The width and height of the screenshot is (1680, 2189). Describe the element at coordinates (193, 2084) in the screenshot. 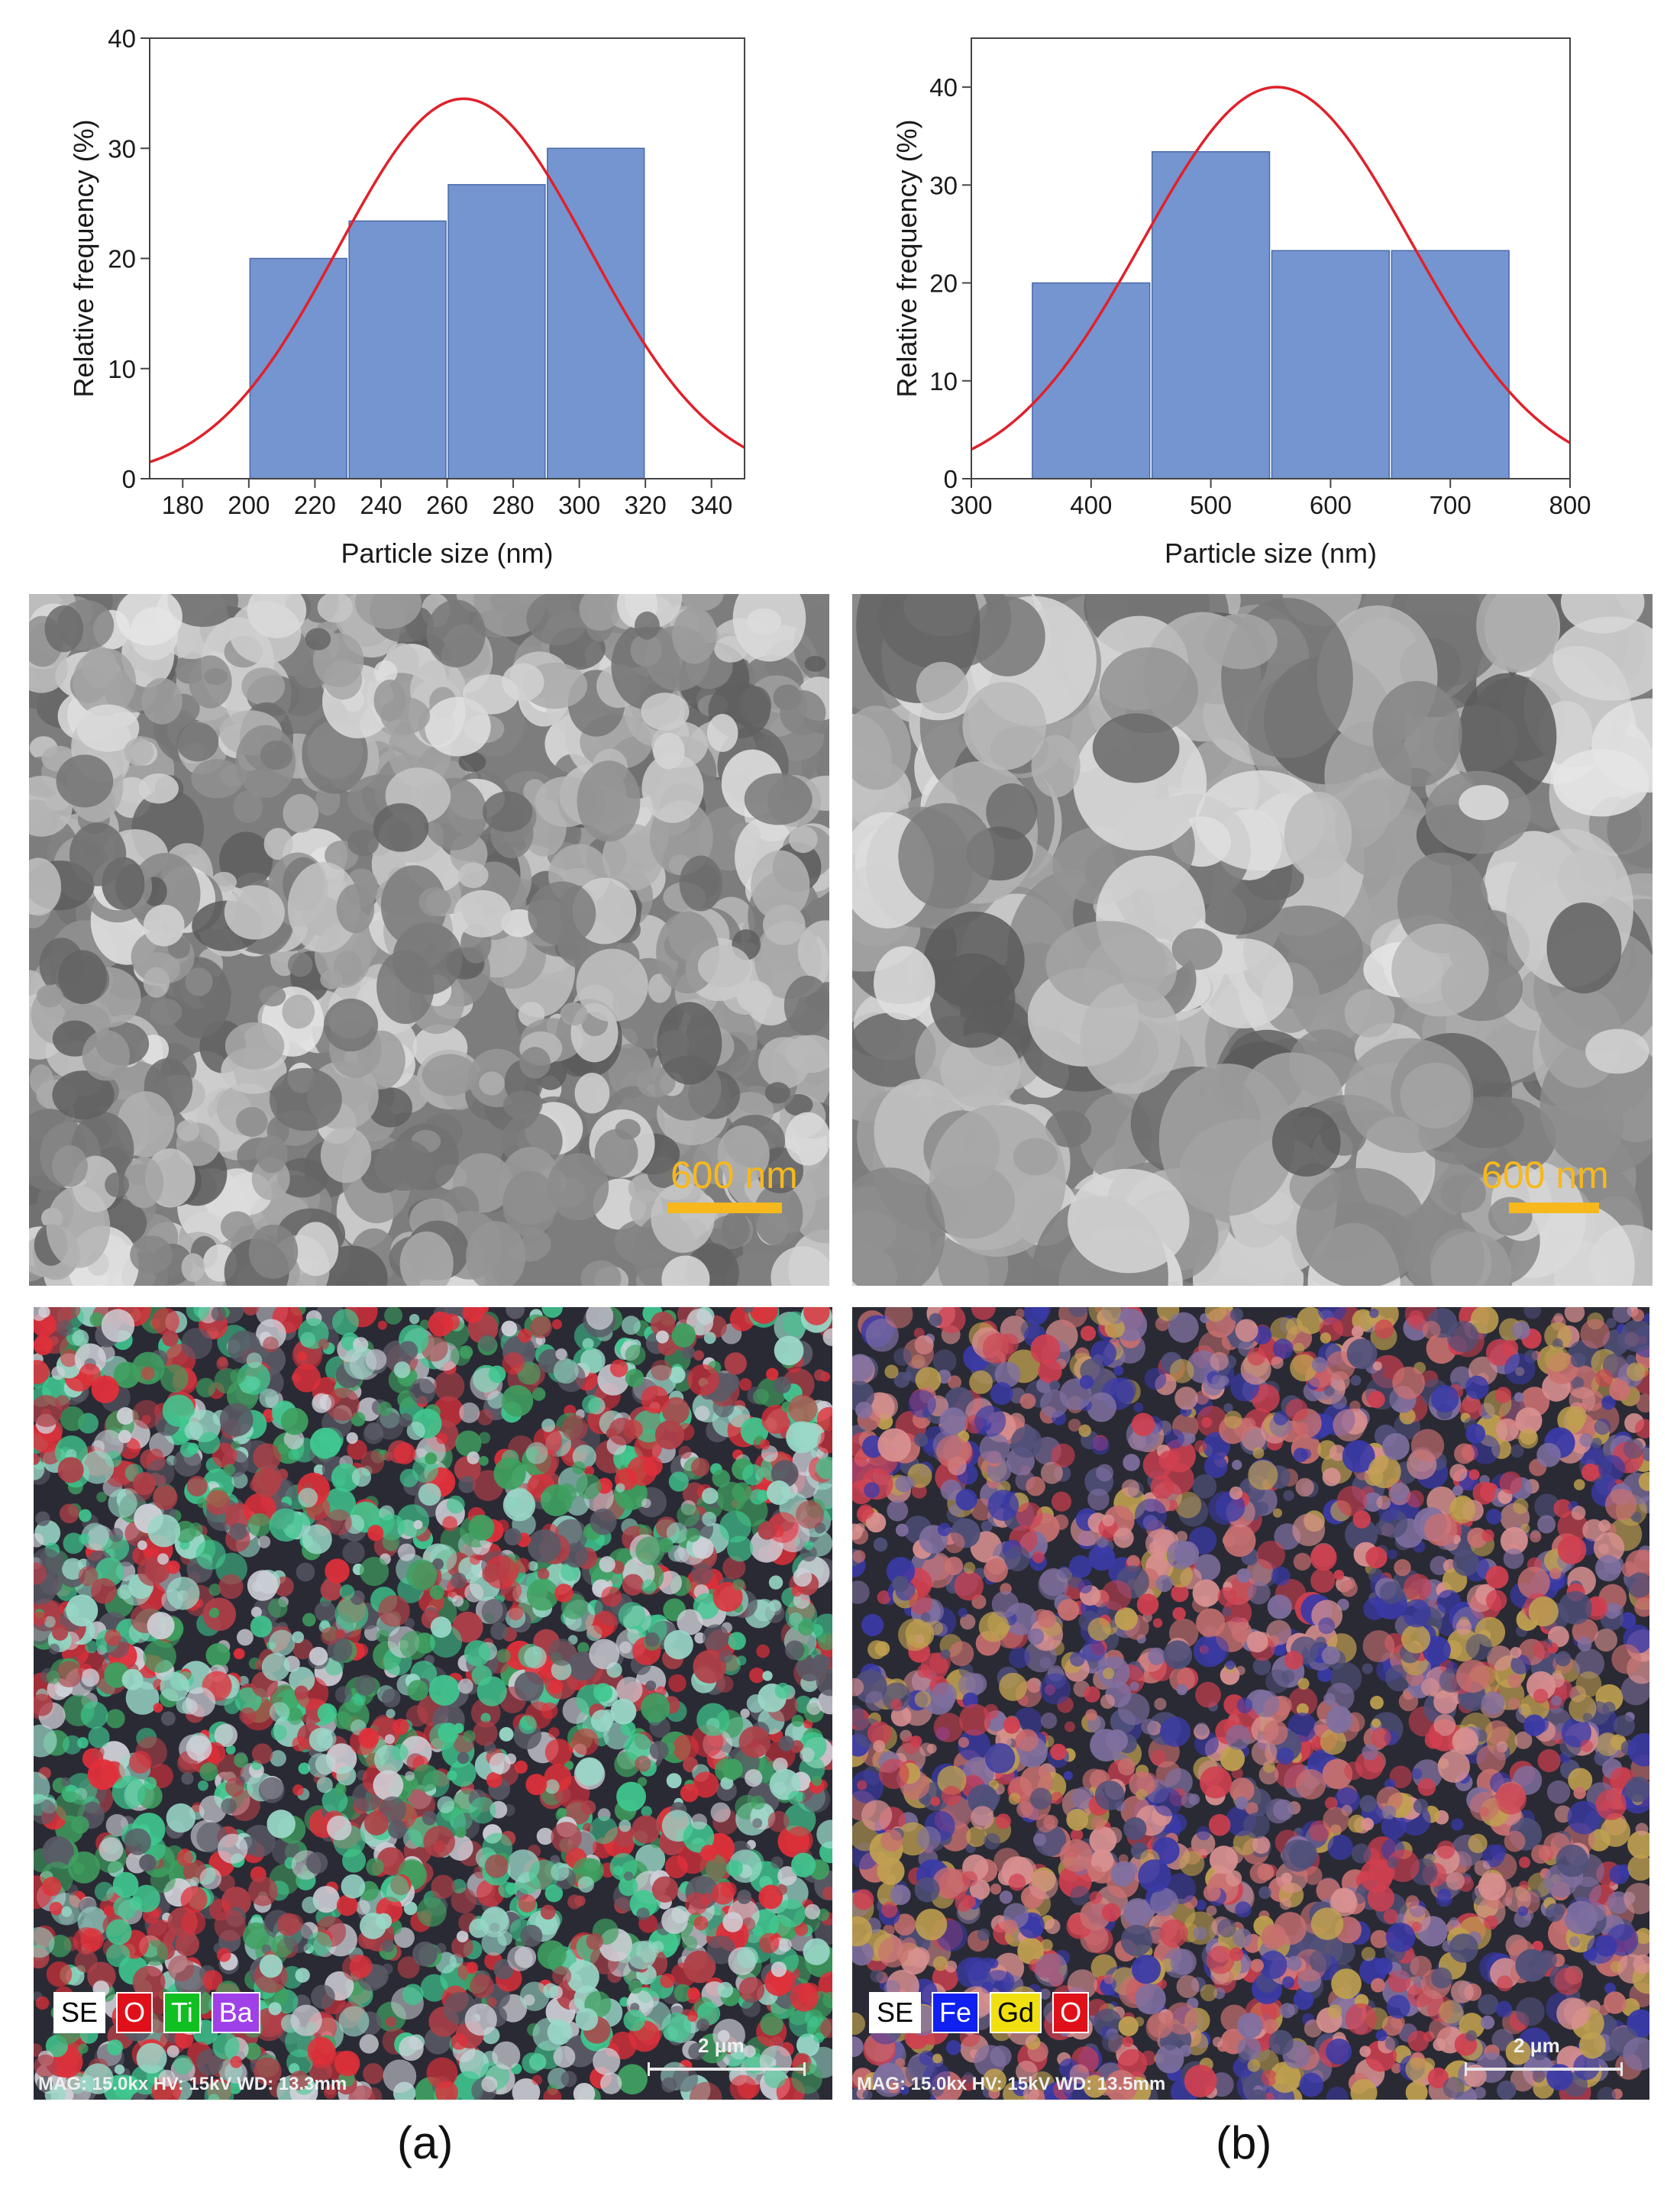

I see `microscope-info: MAG: 15.0kx HV: 15kV WD: 13.3mm` at that location.